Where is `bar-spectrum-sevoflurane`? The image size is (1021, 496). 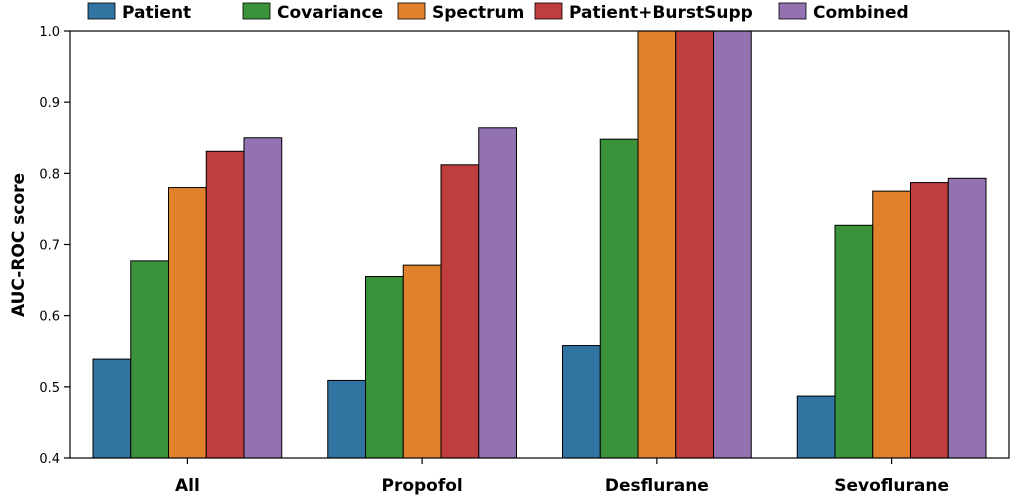 bar-spectrum-sevoflurane is located at coordinates (891, 324).